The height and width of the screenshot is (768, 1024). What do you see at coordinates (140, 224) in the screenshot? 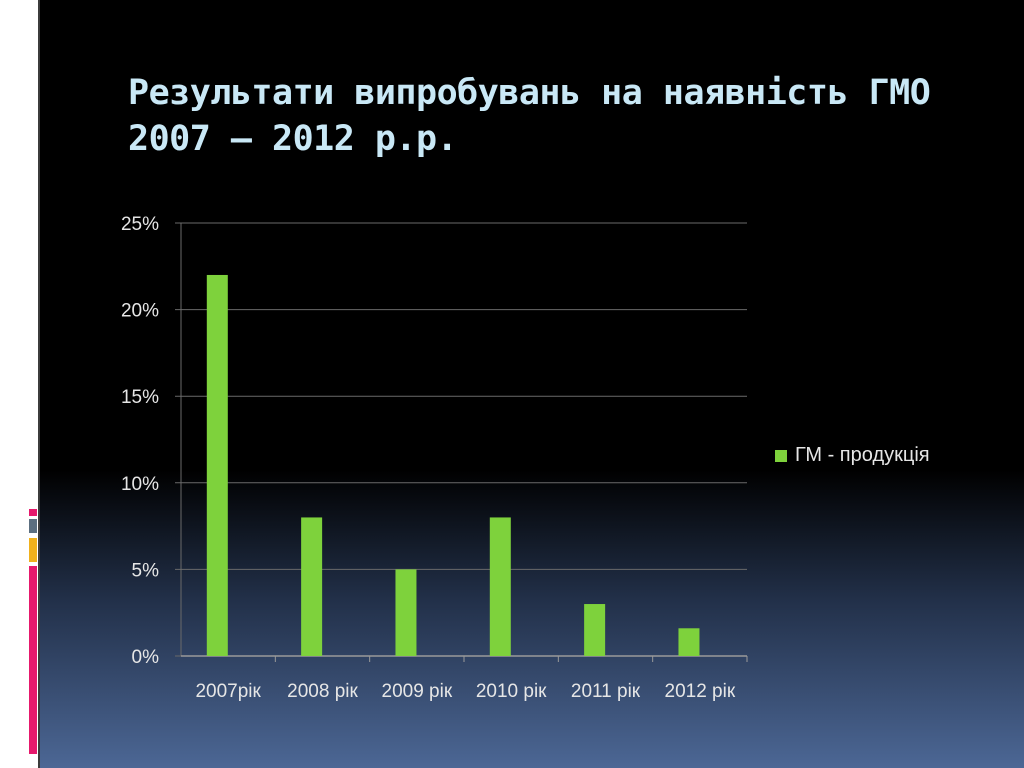
I see `y-tick-label: 25%` at bounding box center [140, 224].